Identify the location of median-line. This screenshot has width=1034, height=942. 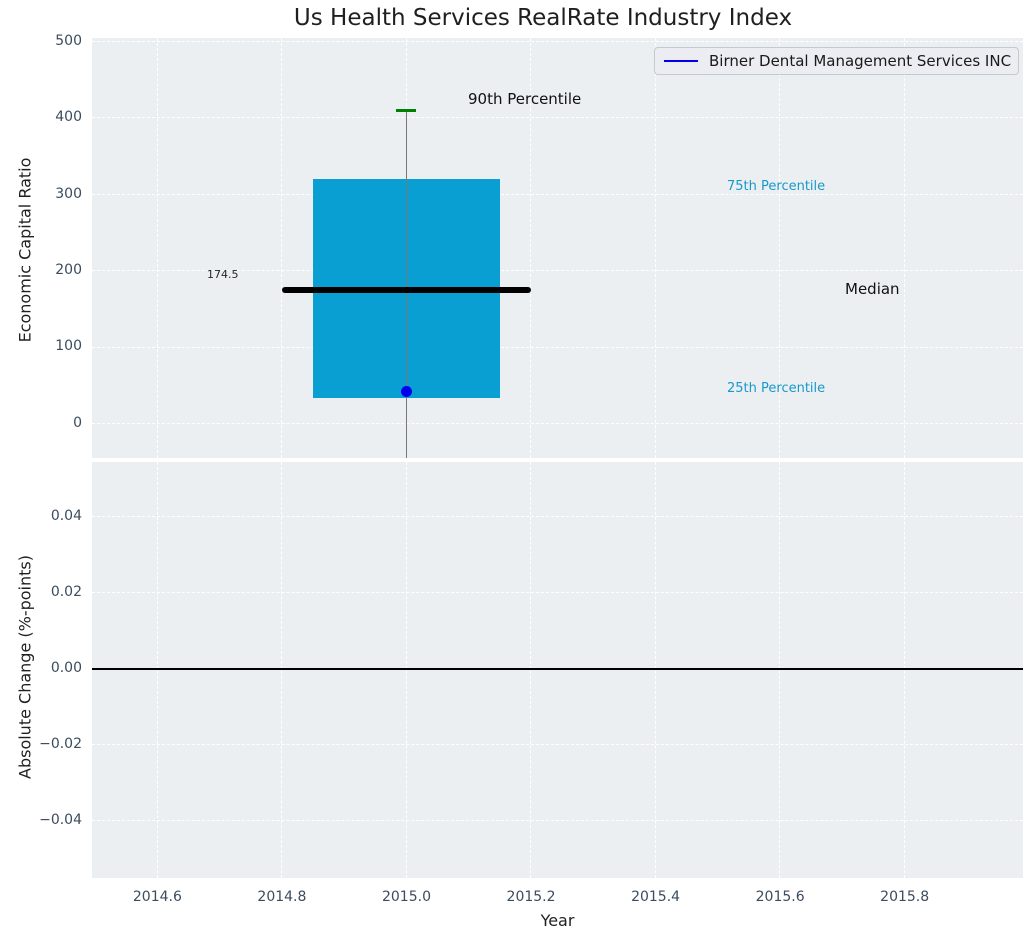
(406, 290).